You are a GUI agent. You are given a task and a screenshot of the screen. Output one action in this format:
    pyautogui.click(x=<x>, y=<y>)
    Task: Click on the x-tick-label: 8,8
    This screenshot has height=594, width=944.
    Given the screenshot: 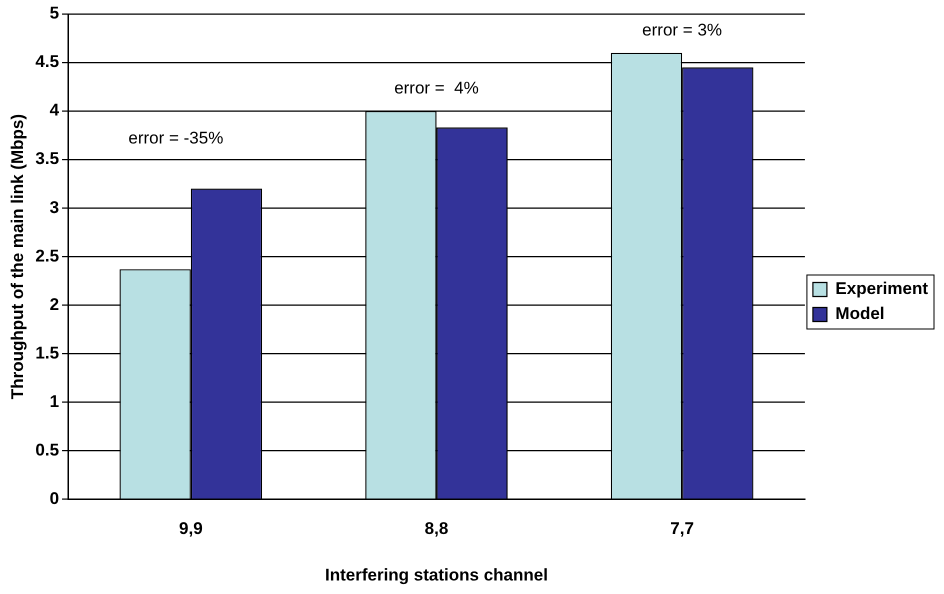 What is the action you would take?
    pyautogui.click(x=436, y=528)
    